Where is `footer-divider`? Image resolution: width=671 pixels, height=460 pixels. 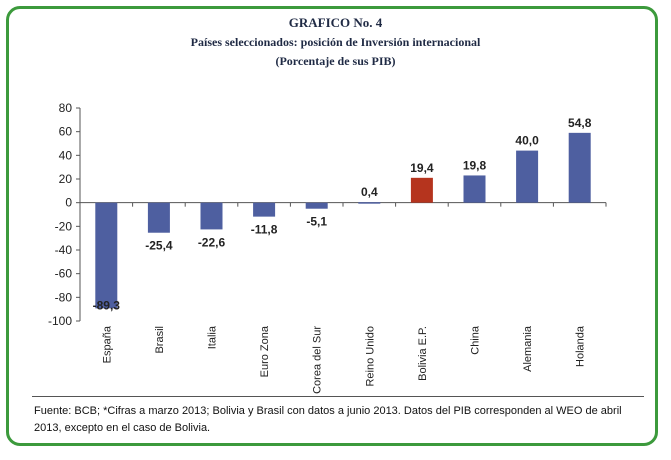 footer-divider is located at coordinates (338, 396).